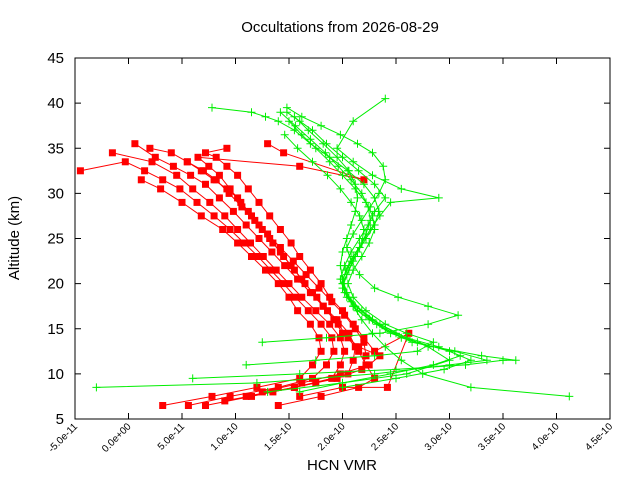 This screenshot has height=480, width=640. What do you see at coordinates (439, 437) in the screenshot?
I see `x-tick-label: 3.0e-10` at bounding box center [439, 437].